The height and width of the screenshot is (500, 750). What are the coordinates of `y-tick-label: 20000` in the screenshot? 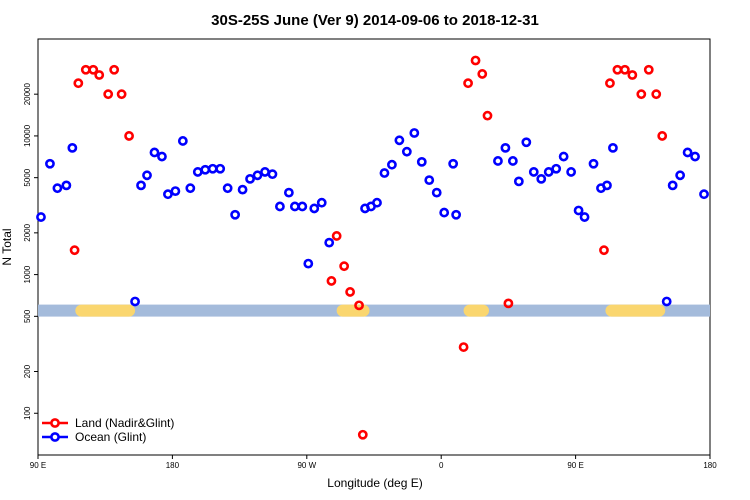 It's located at (27, 94).